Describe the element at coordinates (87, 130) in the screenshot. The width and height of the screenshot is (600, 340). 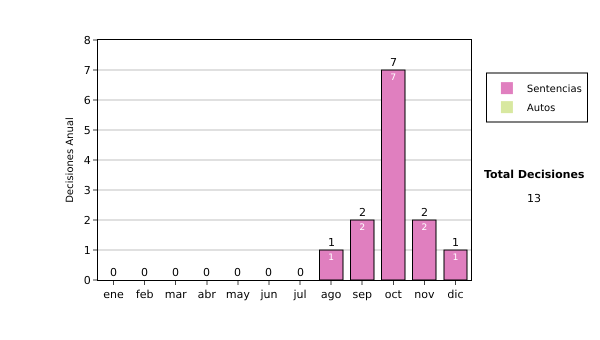
I see `y-tick-label: 5` at that location.